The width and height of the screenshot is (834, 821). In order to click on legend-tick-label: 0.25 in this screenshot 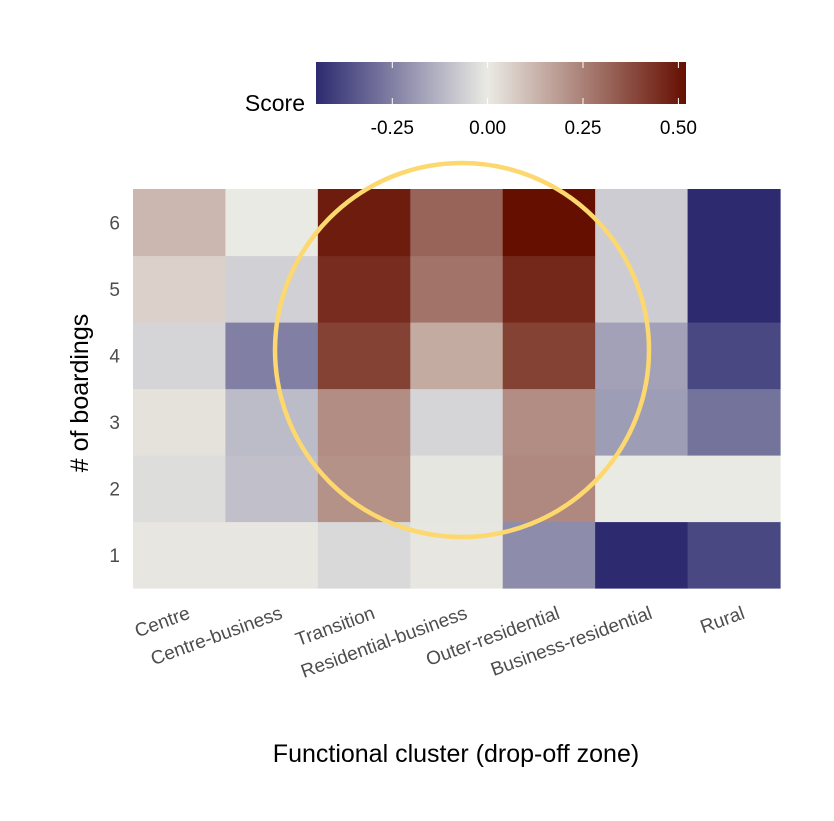, I will do `click(583, 128)`.